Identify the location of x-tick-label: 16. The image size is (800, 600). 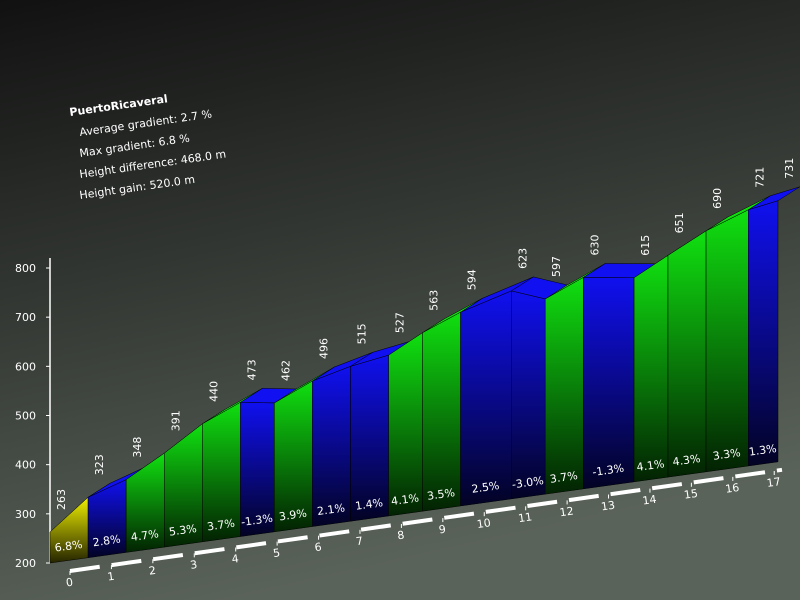
(732, 488).